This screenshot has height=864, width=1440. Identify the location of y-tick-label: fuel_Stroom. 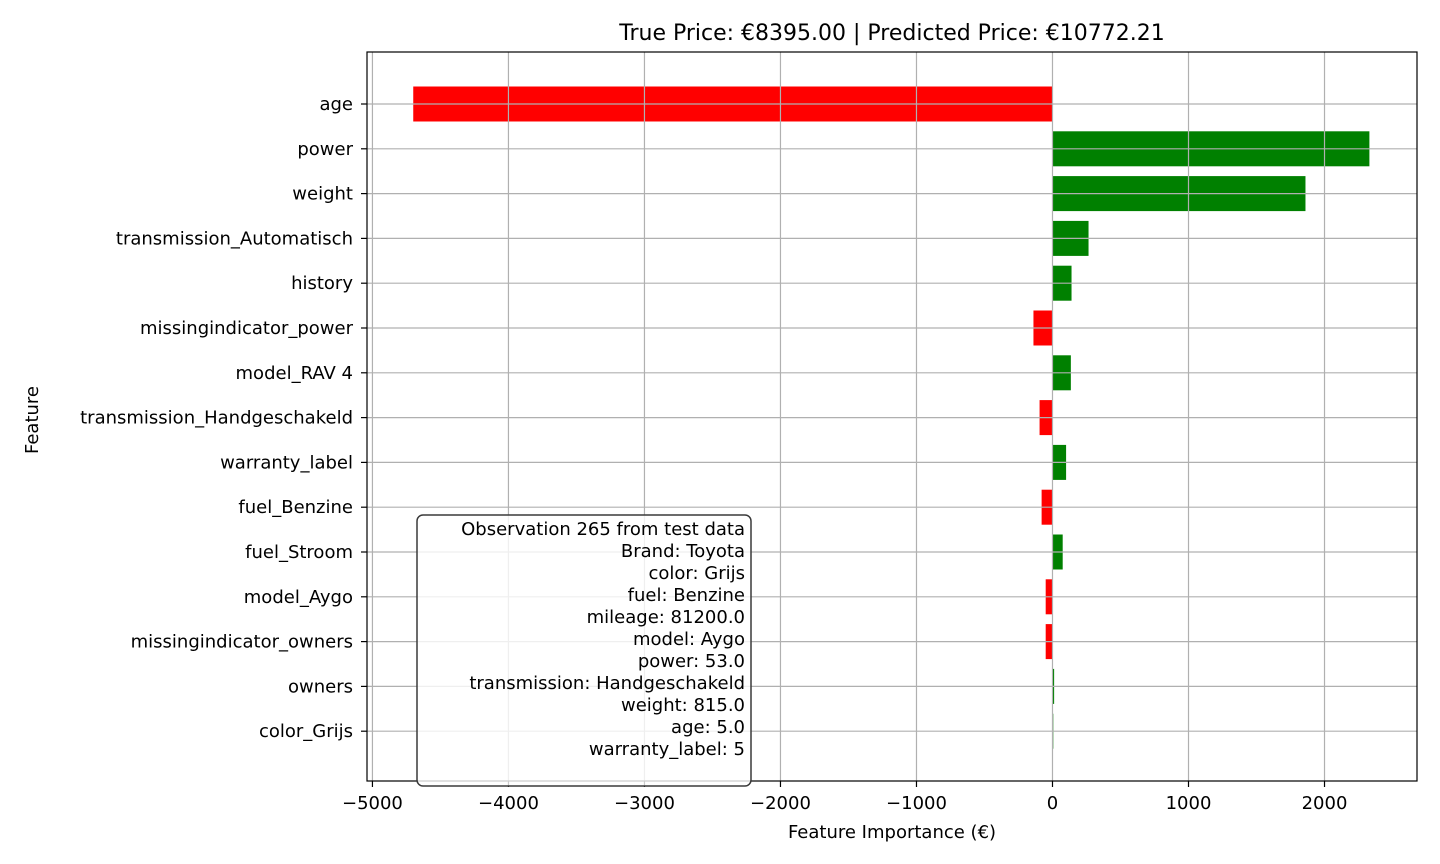
(299, 552).